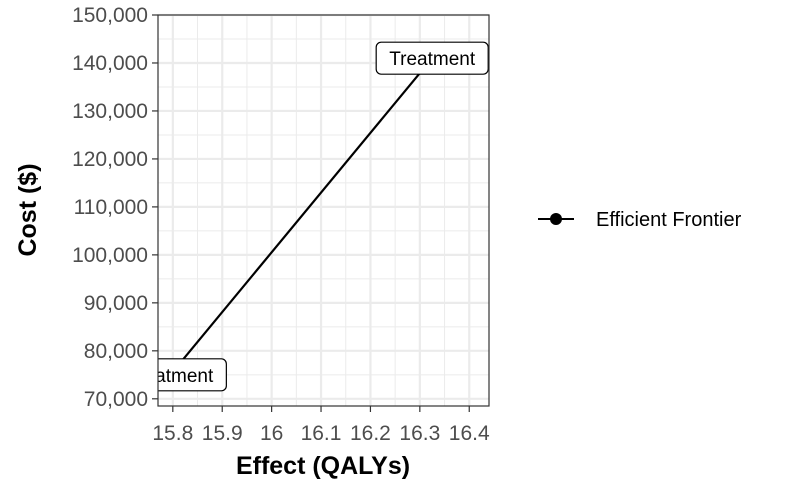  Describe the element at coordinates (110, 111) in the screenshot. I see `y-tick-label: 130,000` at that location.